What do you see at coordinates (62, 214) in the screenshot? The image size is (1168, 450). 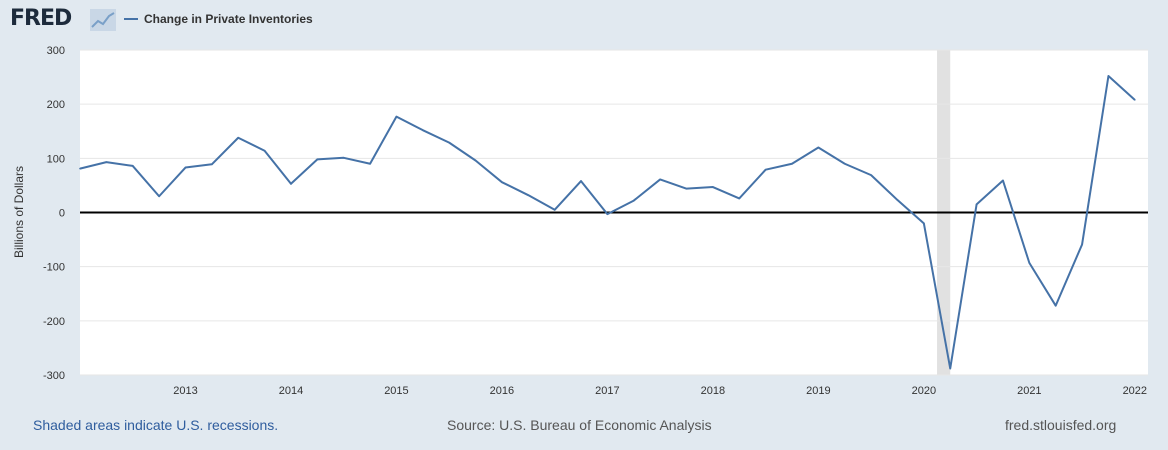 I see `y-tick-label: 0` at bounding box center [62, 214].